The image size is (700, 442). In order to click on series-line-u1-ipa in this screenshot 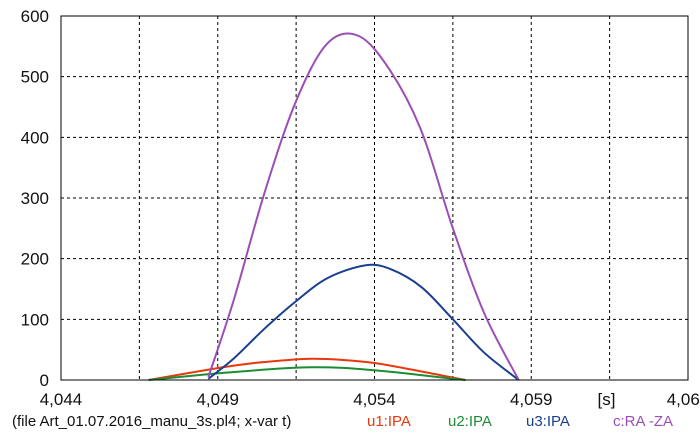, I will do `click(307, 369)`.